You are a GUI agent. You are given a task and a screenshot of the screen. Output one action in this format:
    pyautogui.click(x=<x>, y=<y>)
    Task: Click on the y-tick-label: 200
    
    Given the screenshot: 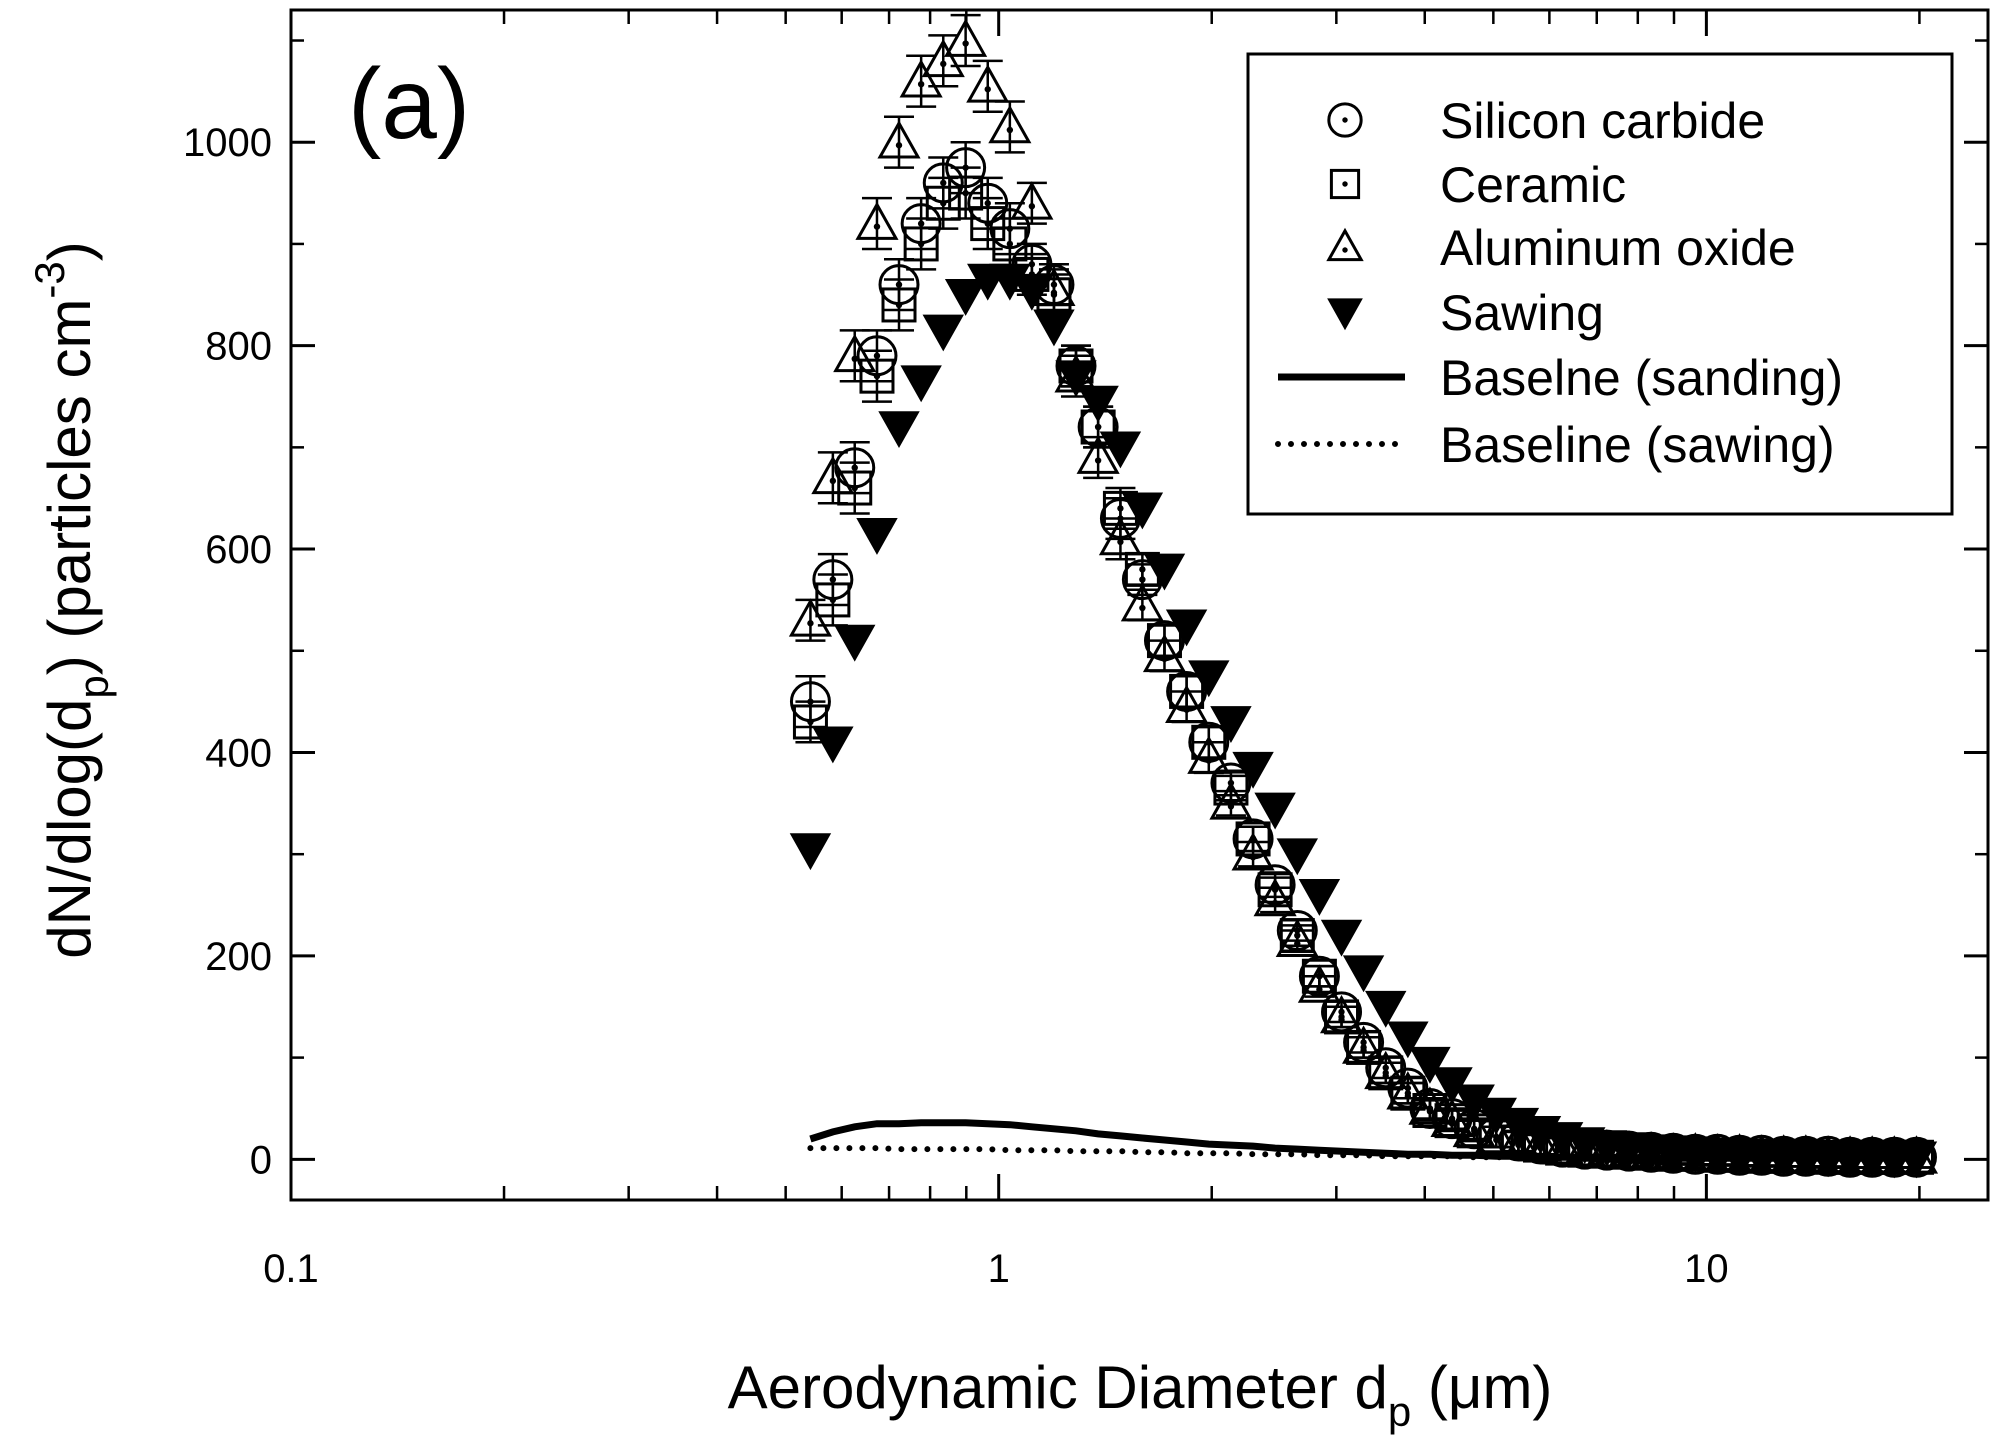 What is the action you would take?
    pyautogui.click(x=238, y=957)
    